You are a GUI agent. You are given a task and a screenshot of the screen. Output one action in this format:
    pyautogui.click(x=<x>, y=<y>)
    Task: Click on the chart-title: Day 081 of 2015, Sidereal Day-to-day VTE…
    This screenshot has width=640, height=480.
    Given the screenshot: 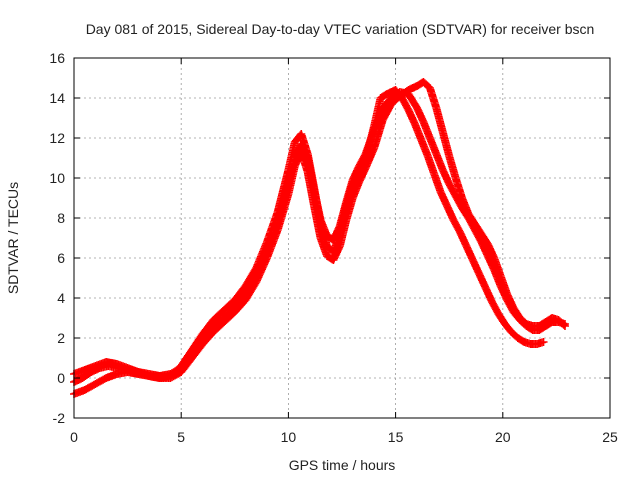 What is the action you would take?
    pyautogui.click(x=340, y=29)
    